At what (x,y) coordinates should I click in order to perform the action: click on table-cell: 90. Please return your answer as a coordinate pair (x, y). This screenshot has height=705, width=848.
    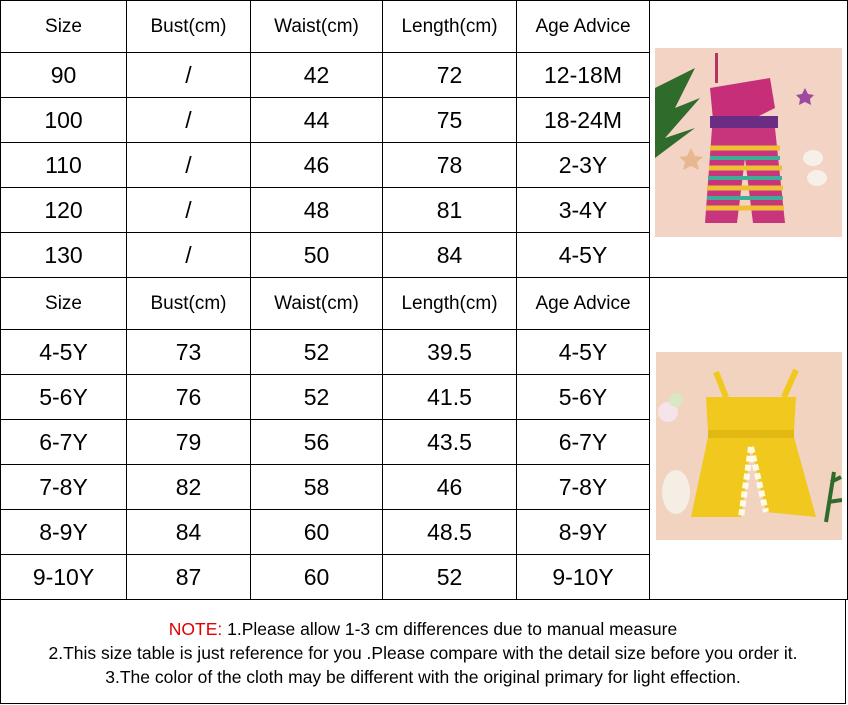
    Looking at the image, I should click on (63, 75).